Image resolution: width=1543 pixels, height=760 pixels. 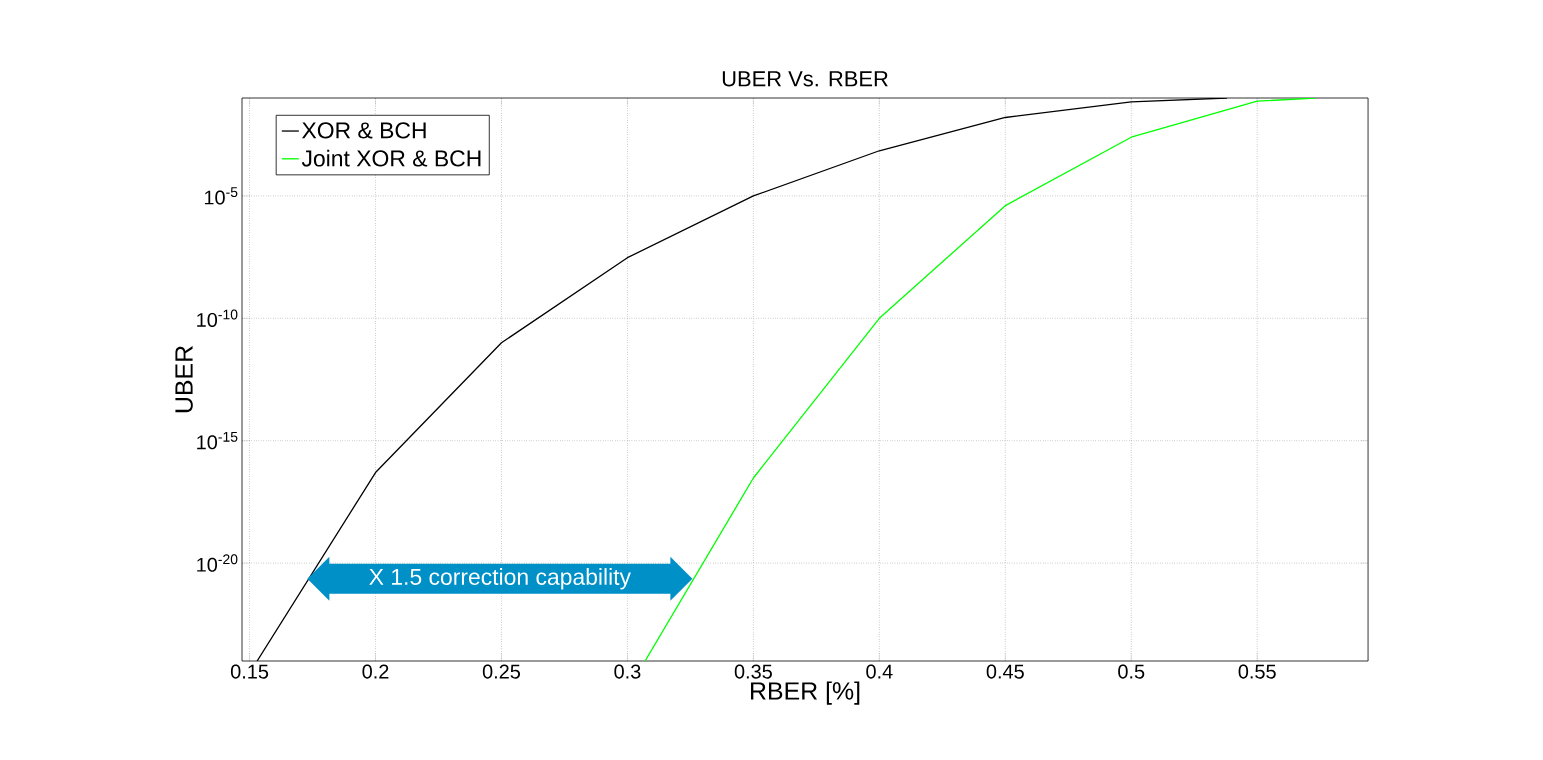 I want to click on x-tick-label: 0.15, so click(x=249, y=671).